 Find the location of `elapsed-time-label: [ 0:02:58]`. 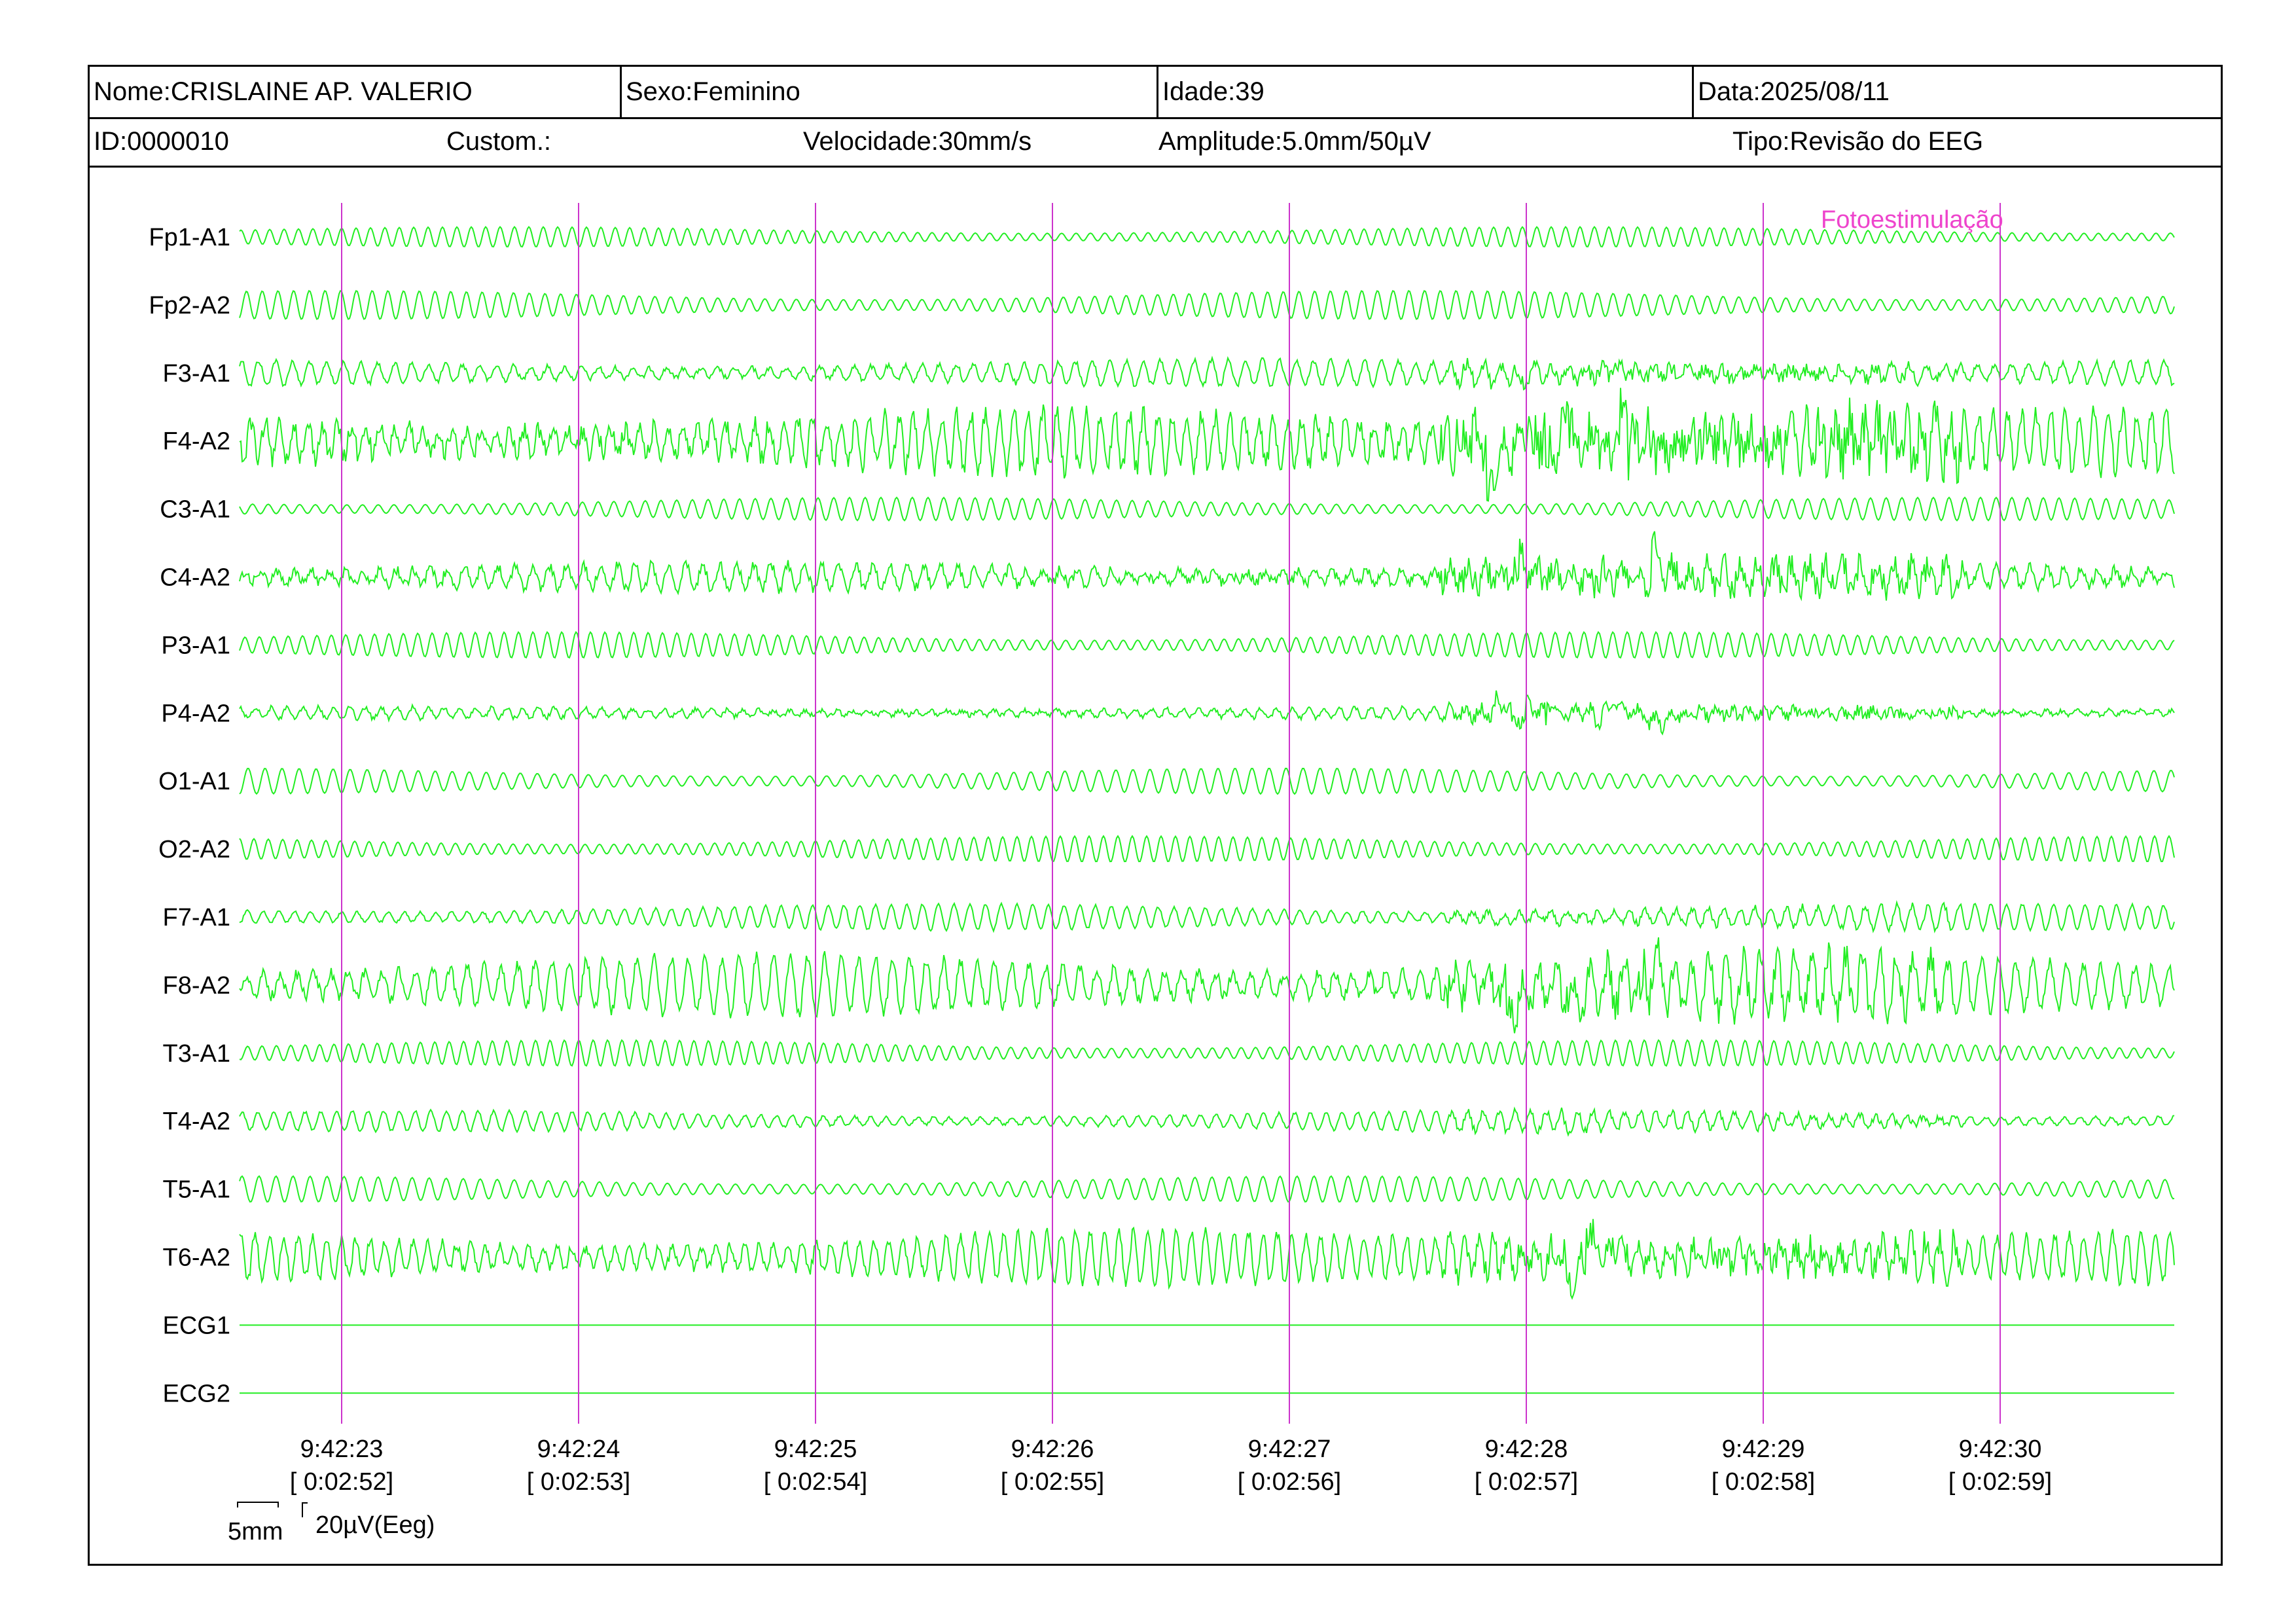

elapsed-time-label: [ 0:02:58] is located at coordinates (1763, 1482).